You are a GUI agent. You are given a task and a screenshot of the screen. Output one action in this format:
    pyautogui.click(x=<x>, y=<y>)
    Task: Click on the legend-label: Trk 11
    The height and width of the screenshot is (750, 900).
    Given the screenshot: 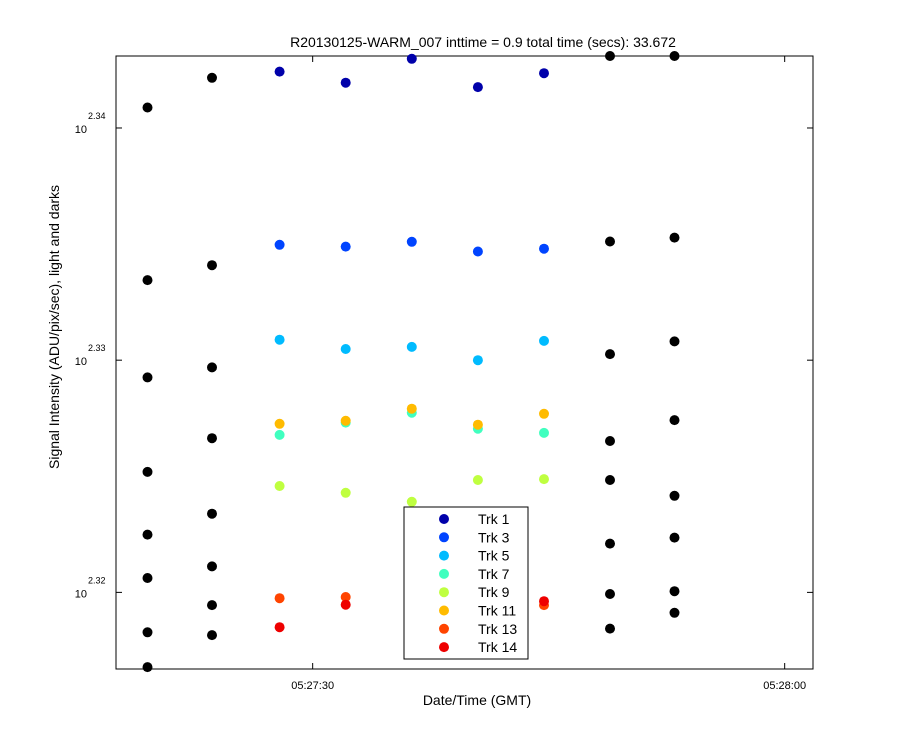 What is the action you would take?
    pyautogui.click(x=497, y=611)
    